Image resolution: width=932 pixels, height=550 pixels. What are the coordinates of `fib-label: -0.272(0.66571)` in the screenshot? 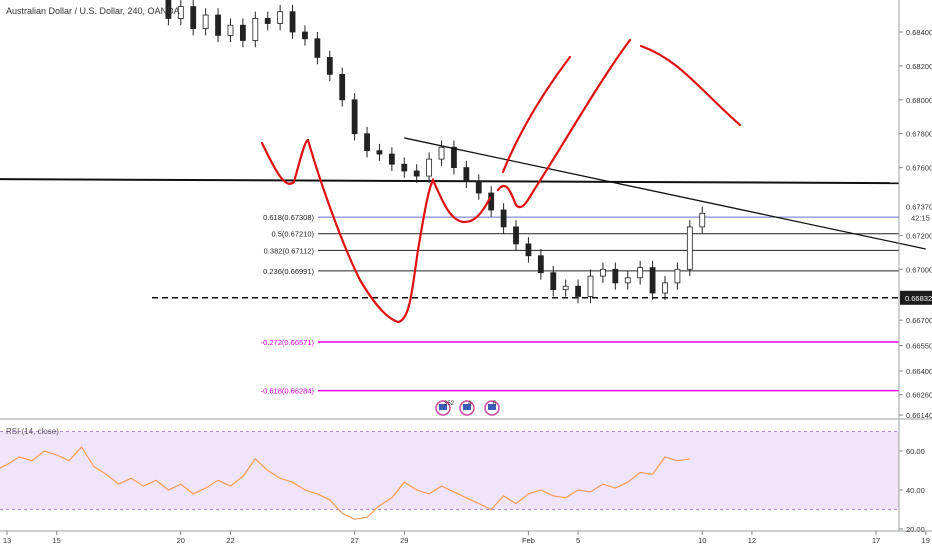 It's located at (288, 342).